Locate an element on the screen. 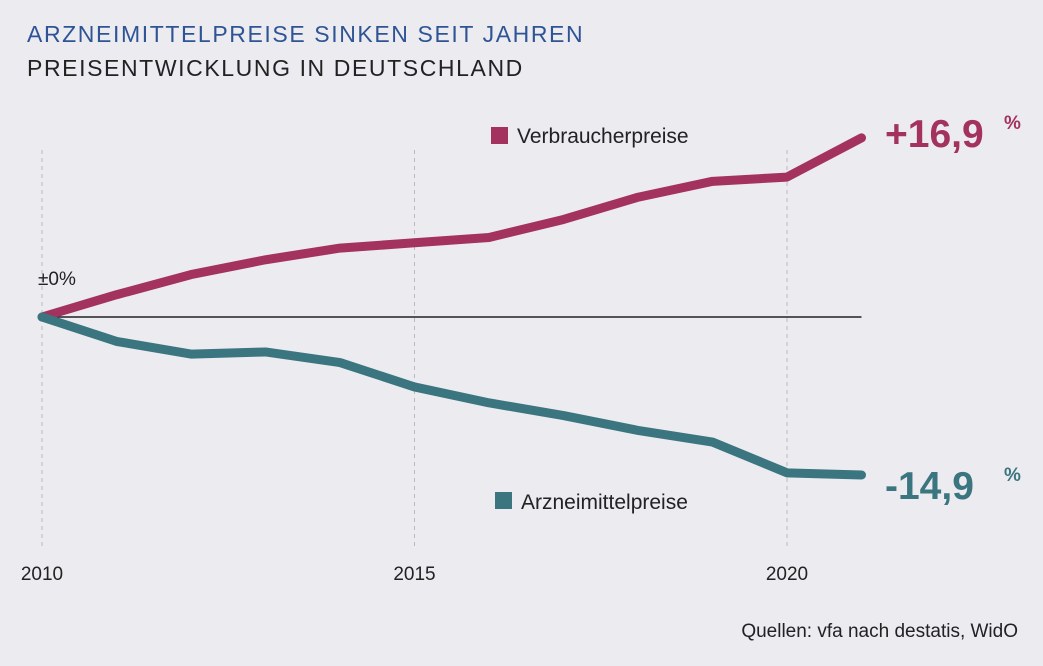 Image resolution: width=1043 pixels, height=666 pixels. source-note: Quellen: vfa nach destatis, WidO is located at coordinates (879, 631).